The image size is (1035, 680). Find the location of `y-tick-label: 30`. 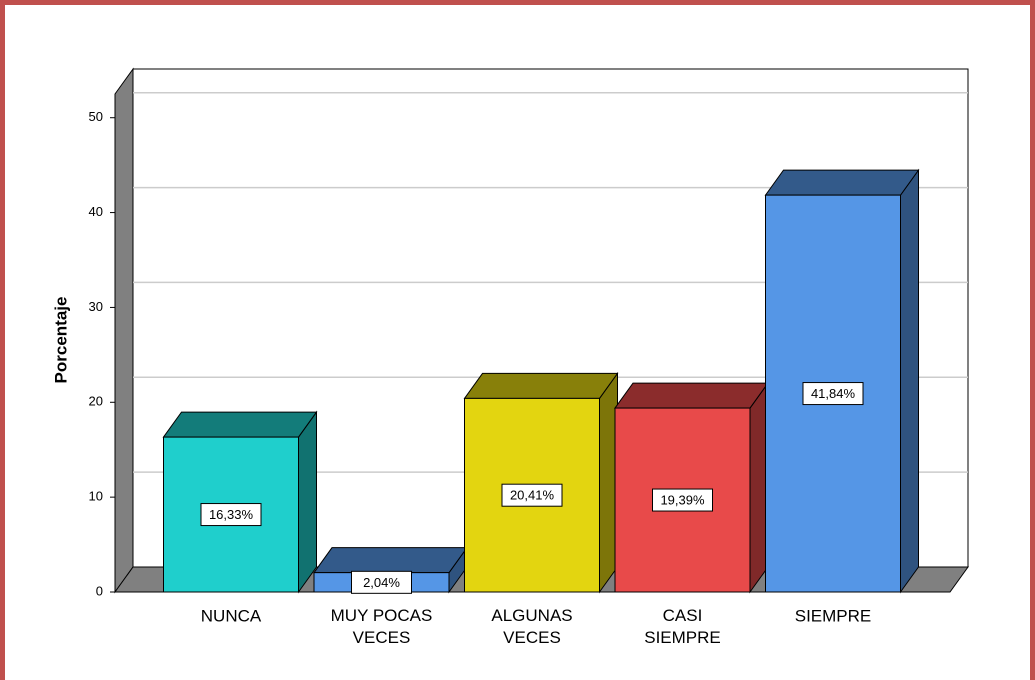

y-tick-label: 30 is located at coordinates (96, 306).